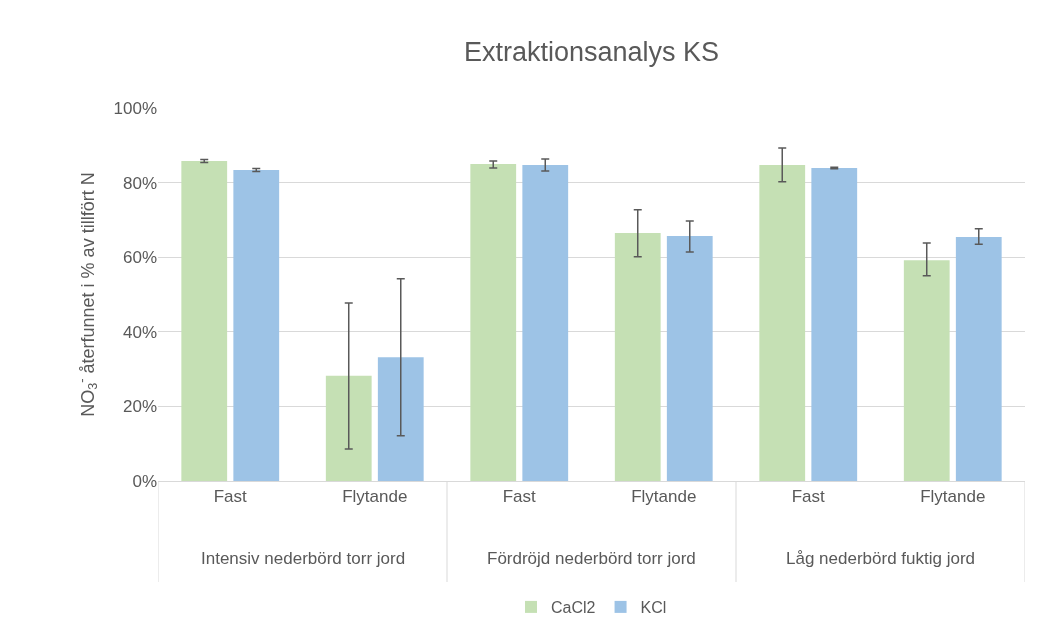  Describe the element at coordinates (881, 558) in the screenshot. I see `text: Låg nederbörd fuktig jord` at that location.